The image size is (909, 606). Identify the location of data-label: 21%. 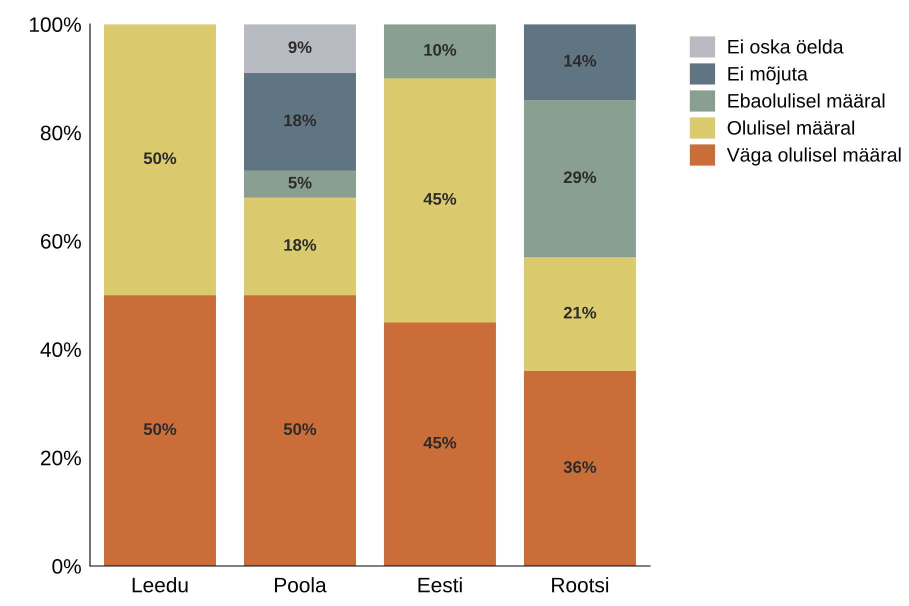
(580, 312).